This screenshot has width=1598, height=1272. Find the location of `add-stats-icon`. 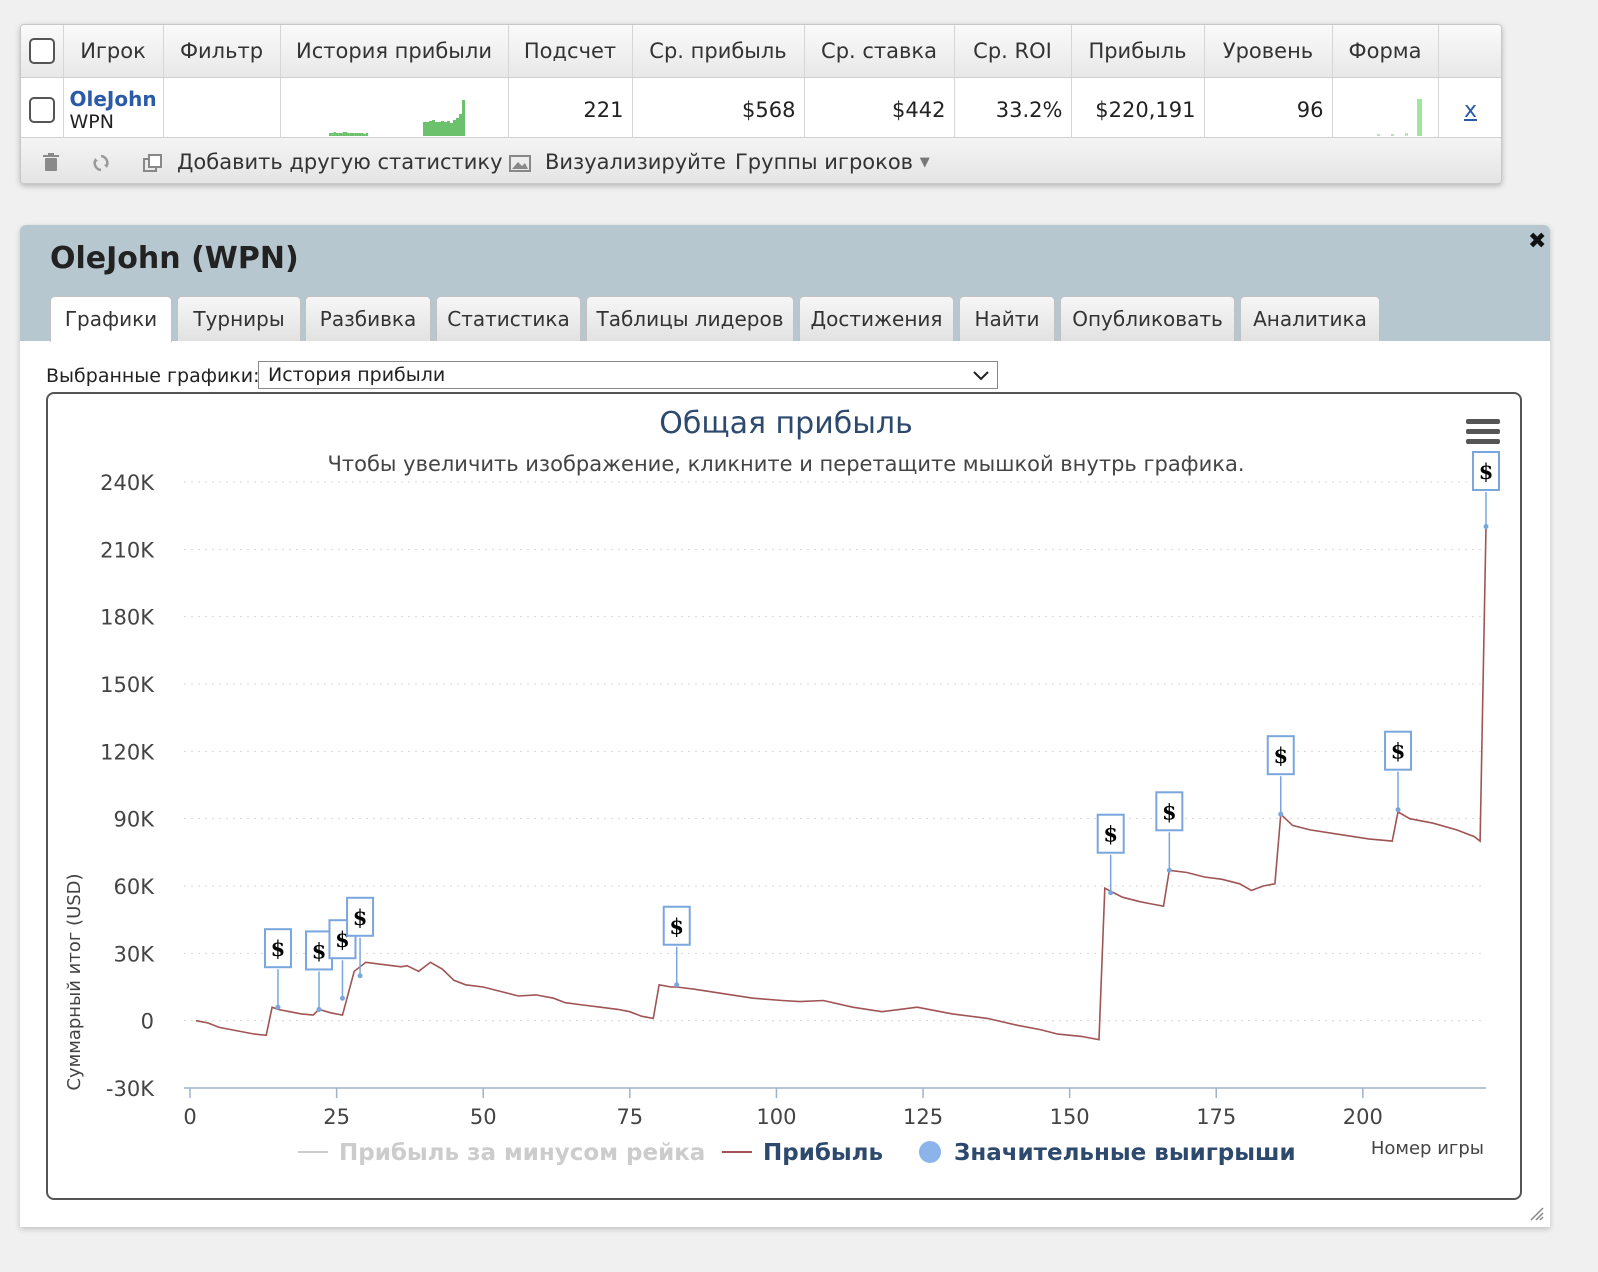

add-stats-icon is located at coordinates (153, 163).